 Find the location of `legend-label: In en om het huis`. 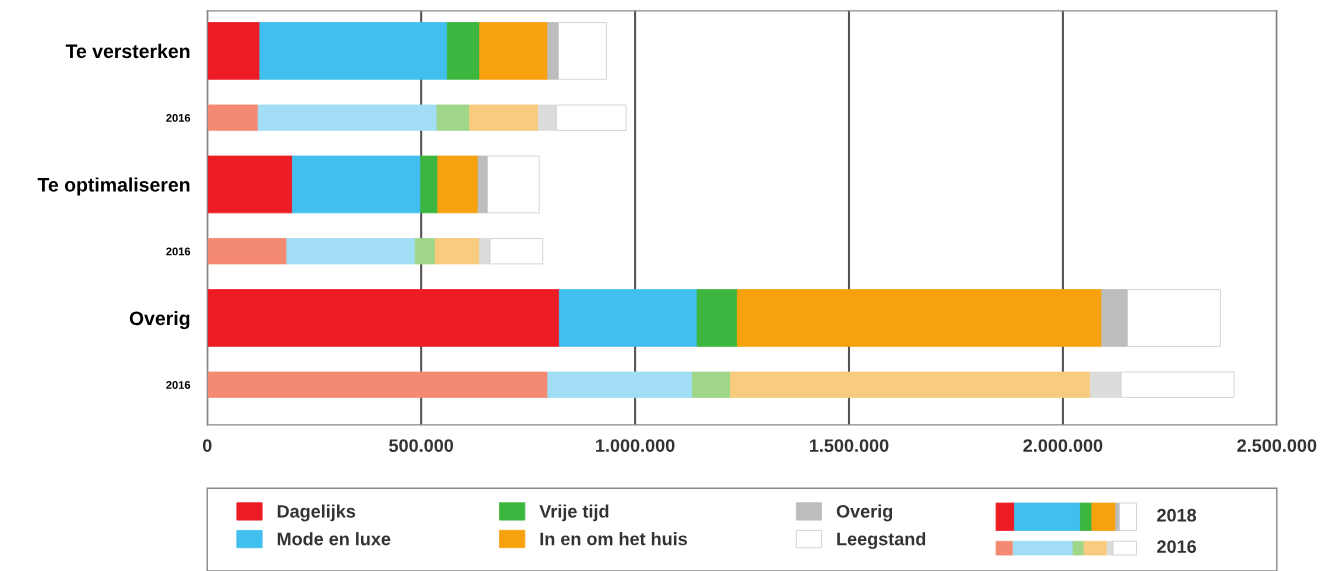

legend-label: In en om het huis is located at coordinates (613, 539).